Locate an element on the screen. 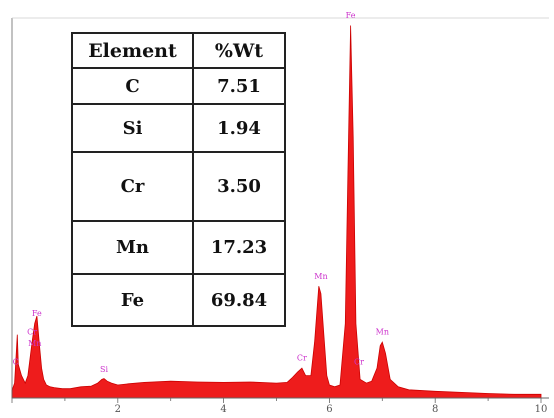 This screenshot has width=554, height=418. element-cell: Mn is located at coordinates (132, 247).